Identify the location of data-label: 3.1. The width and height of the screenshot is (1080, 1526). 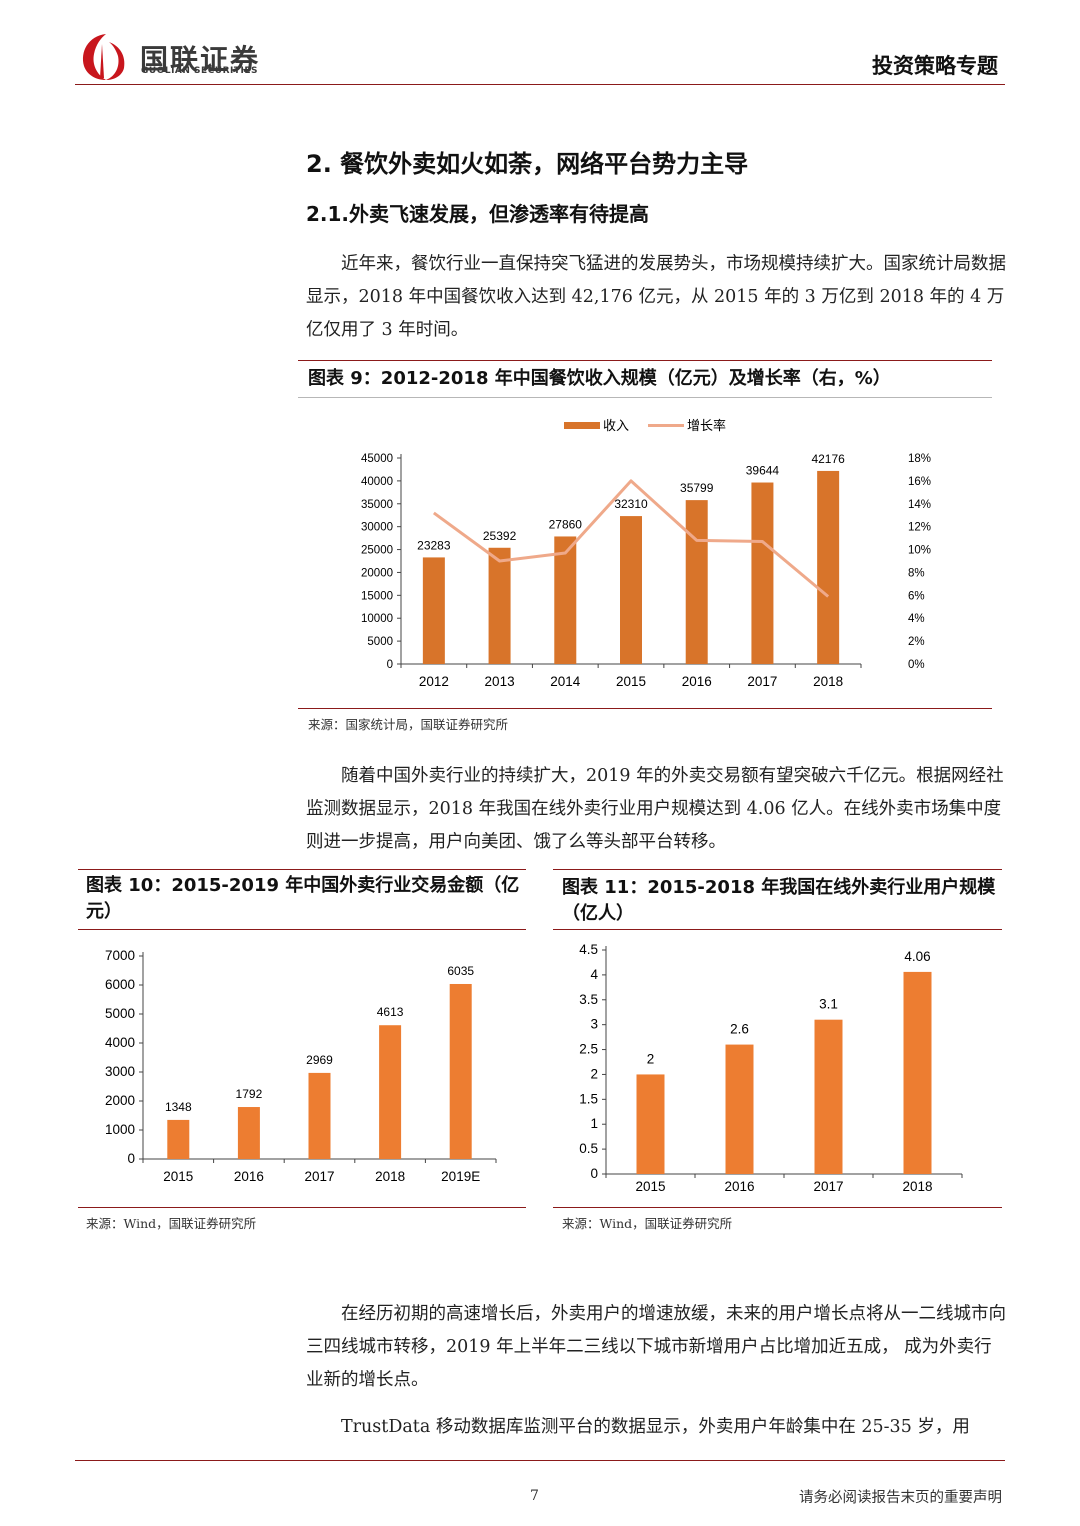
(828, 1004).